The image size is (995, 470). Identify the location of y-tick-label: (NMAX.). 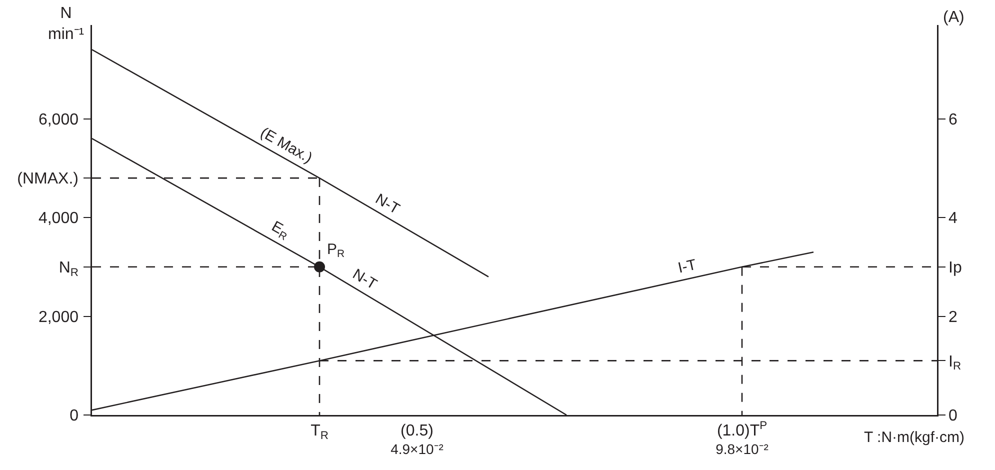
(47, 179).